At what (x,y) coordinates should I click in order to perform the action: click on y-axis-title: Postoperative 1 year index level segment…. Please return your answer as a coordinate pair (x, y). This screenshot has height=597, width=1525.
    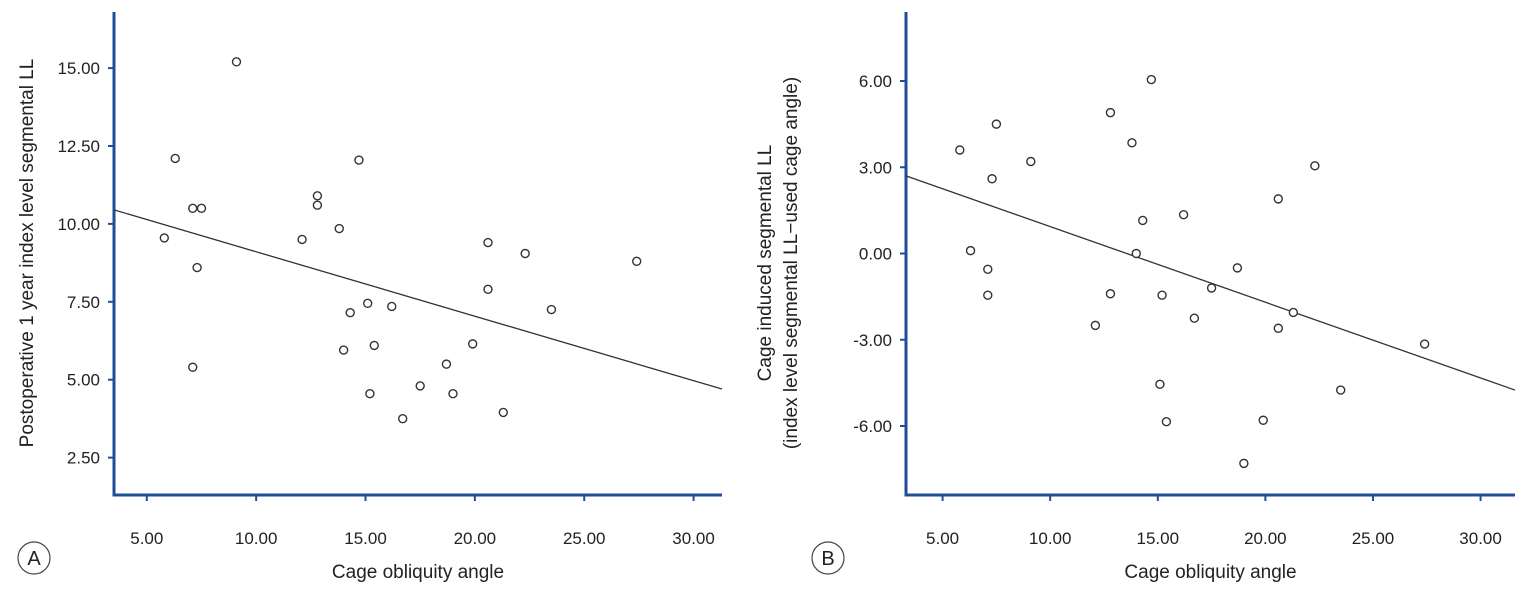
    Looking at the image, I should click on (27, 253).